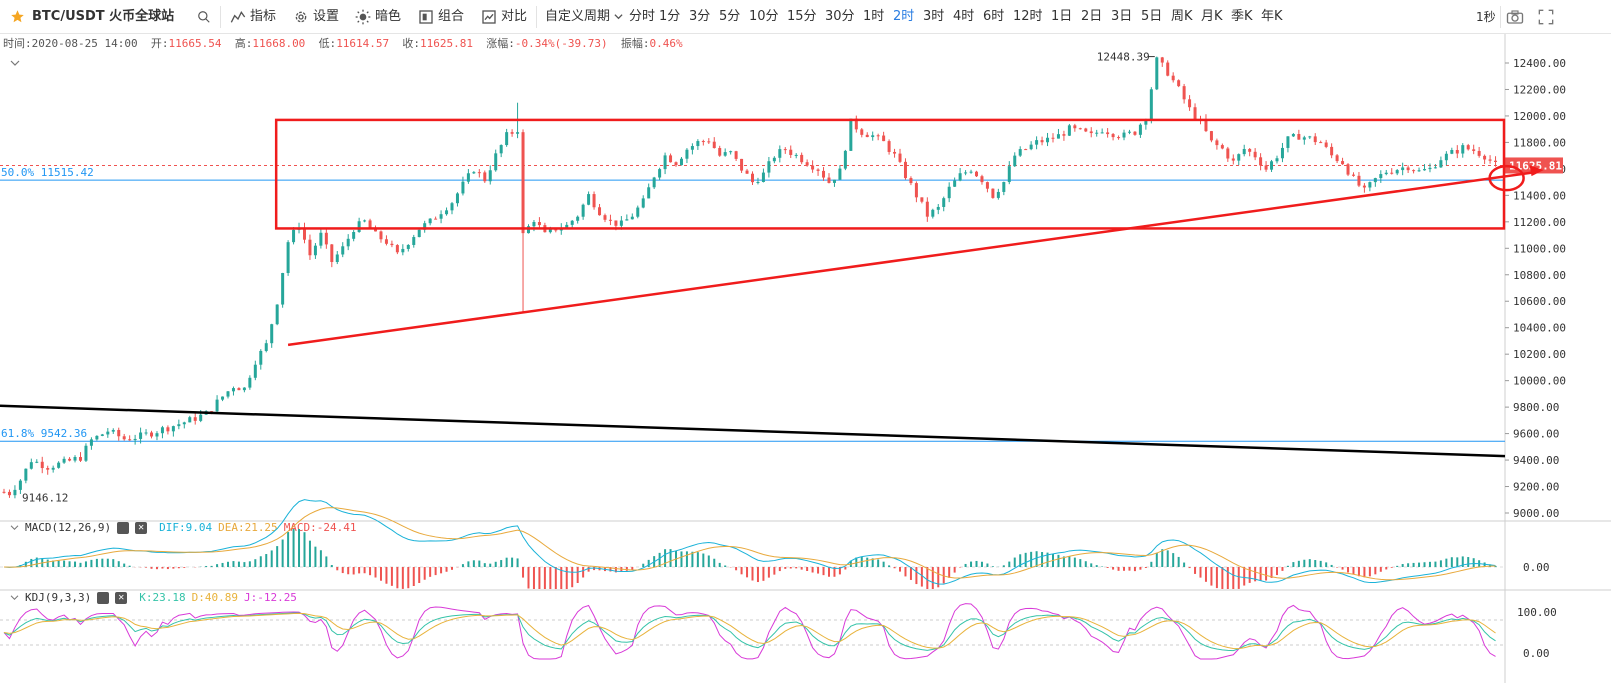 The image size is (1611, 683). What do you see at coordinates (1092, 16) in the screenshot?
I see `period-14: 2日` at bounding box center [1092, 16].